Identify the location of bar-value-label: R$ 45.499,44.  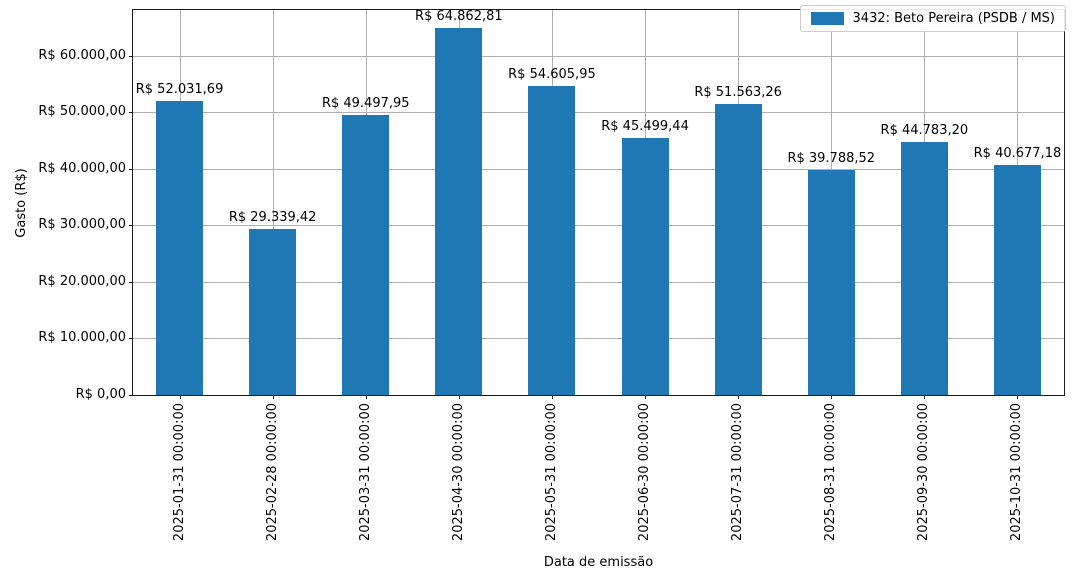
(645, 126).